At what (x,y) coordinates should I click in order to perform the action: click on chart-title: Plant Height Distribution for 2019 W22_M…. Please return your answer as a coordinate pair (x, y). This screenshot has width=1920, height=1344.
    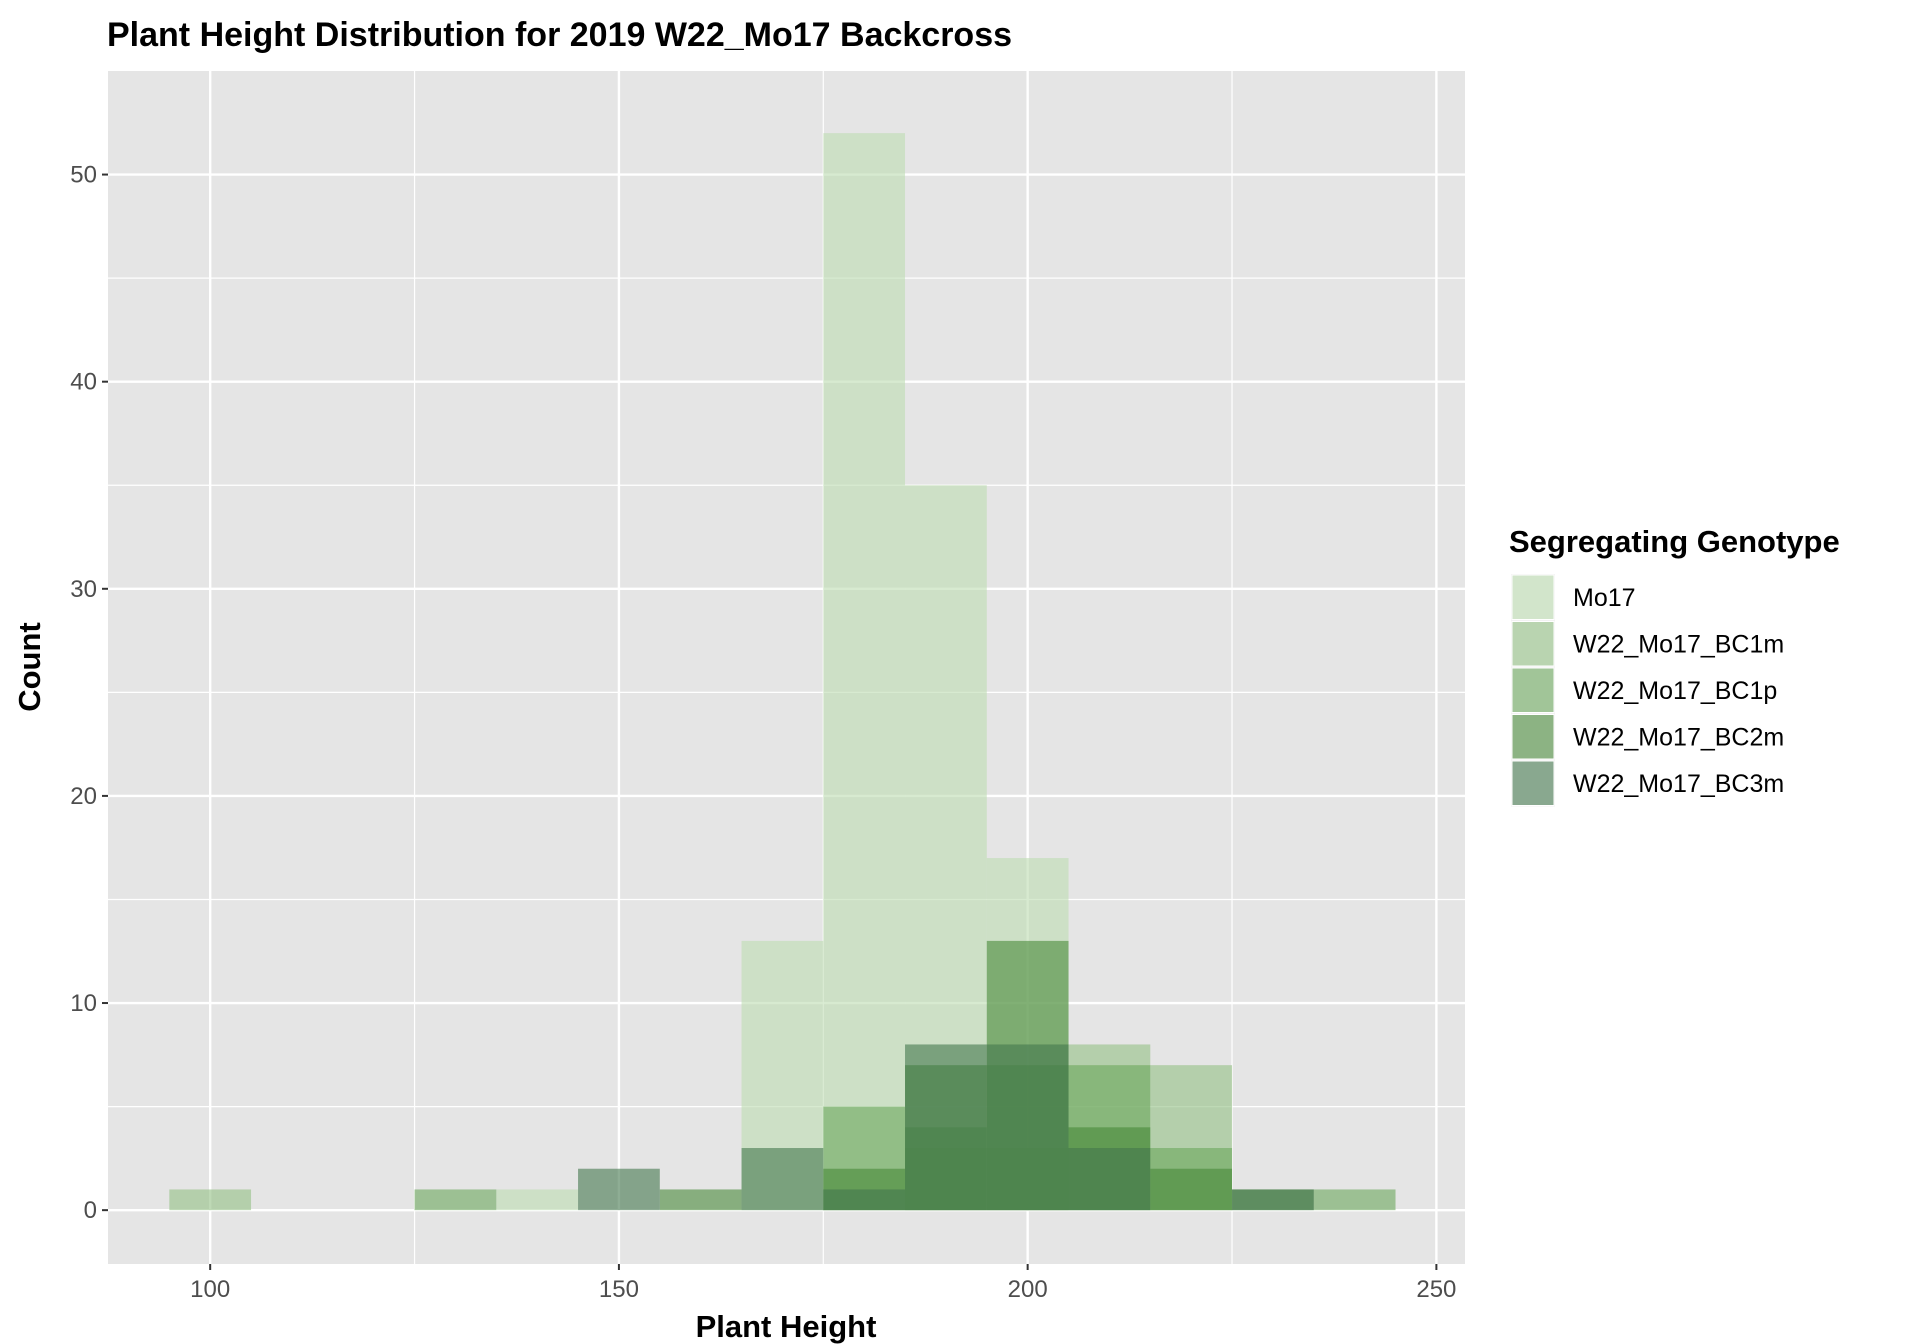
    Looking at the image, I should click on (559, 35).